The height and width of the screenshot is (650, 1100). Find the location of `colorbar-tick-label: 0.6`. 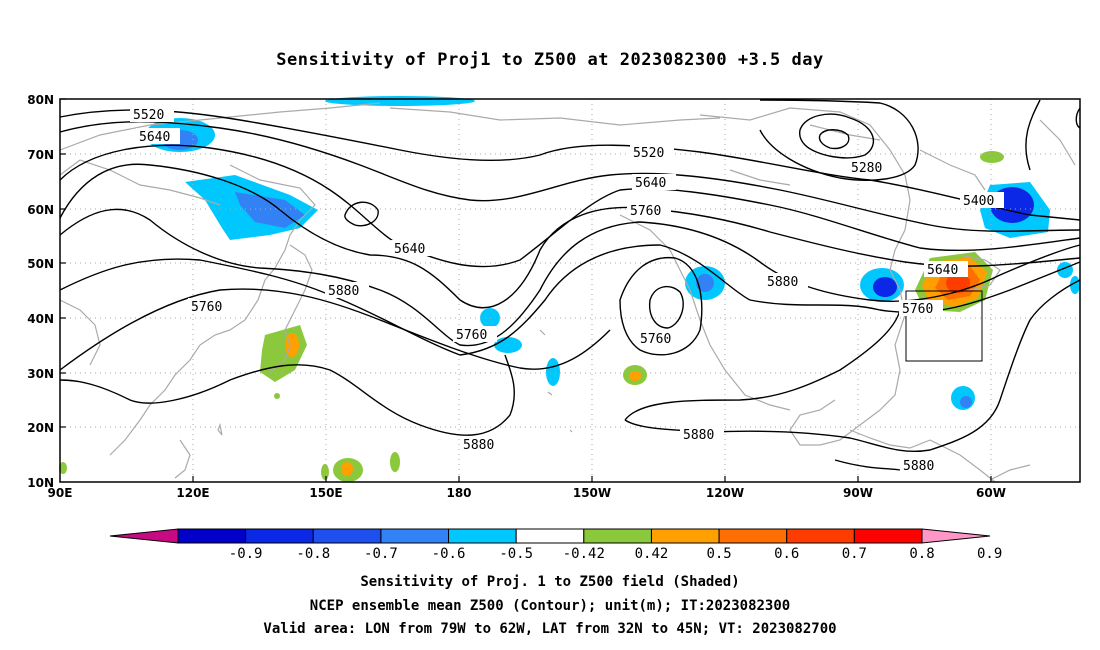

colorbar-tick-label: 0.6 is located at coordinates (786, 554).